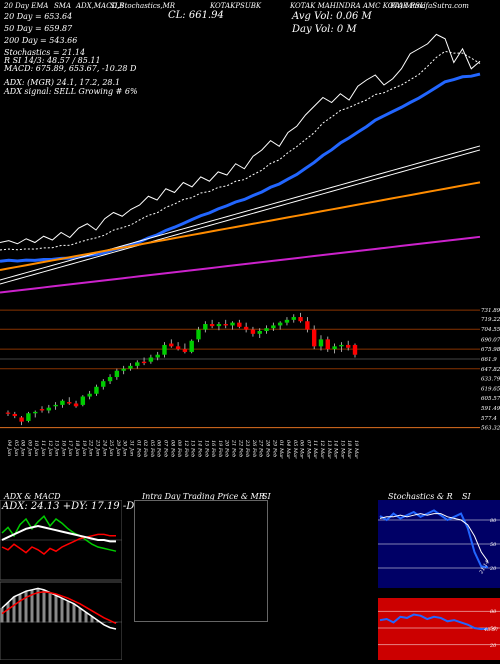 The height and width of the screenshot is (664, 500). What do you see at coordinates (88, 506) in the screenshot?
I see `adx-value-label: ADX: 24.13 +DY: 17.19 -DY: 28.11` at bounding box center [88, 506].